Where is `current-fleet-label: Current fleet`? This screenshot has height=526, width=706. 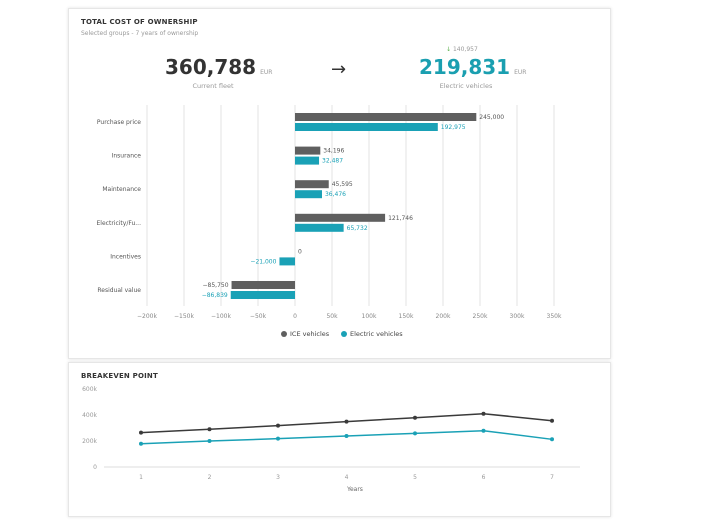 current-fleet-label: Current fleet is located at coordinates (213, 86).